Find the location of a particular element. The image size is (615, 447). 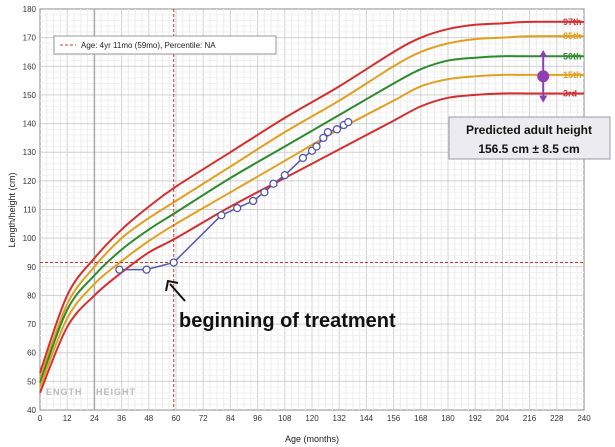

prediction-line1: Predicted adult height is located at coordinates (529, 130).